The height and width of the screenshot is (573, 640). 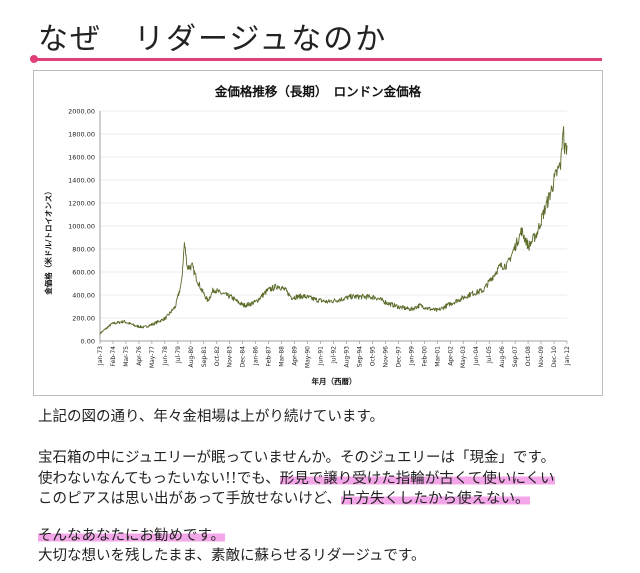 What do you see at coordinates (463, 357) in the screenshot?
I see `x-tick-label: May-03` at bounding box center [463, 357].